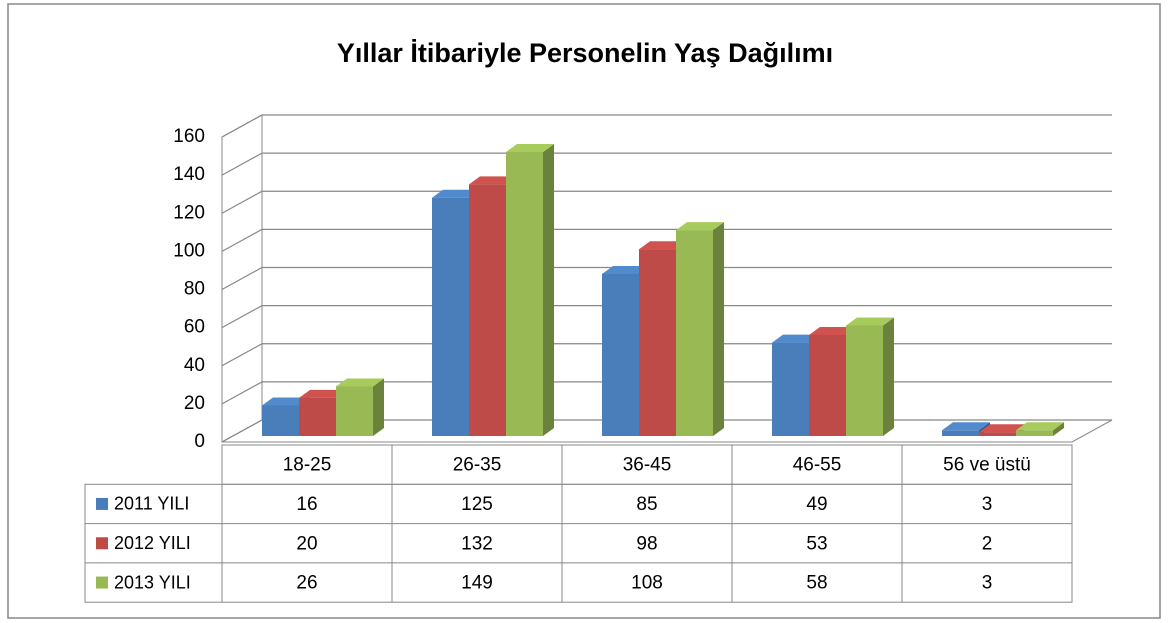  I want to click on table-value: 98, so click(646, 543).